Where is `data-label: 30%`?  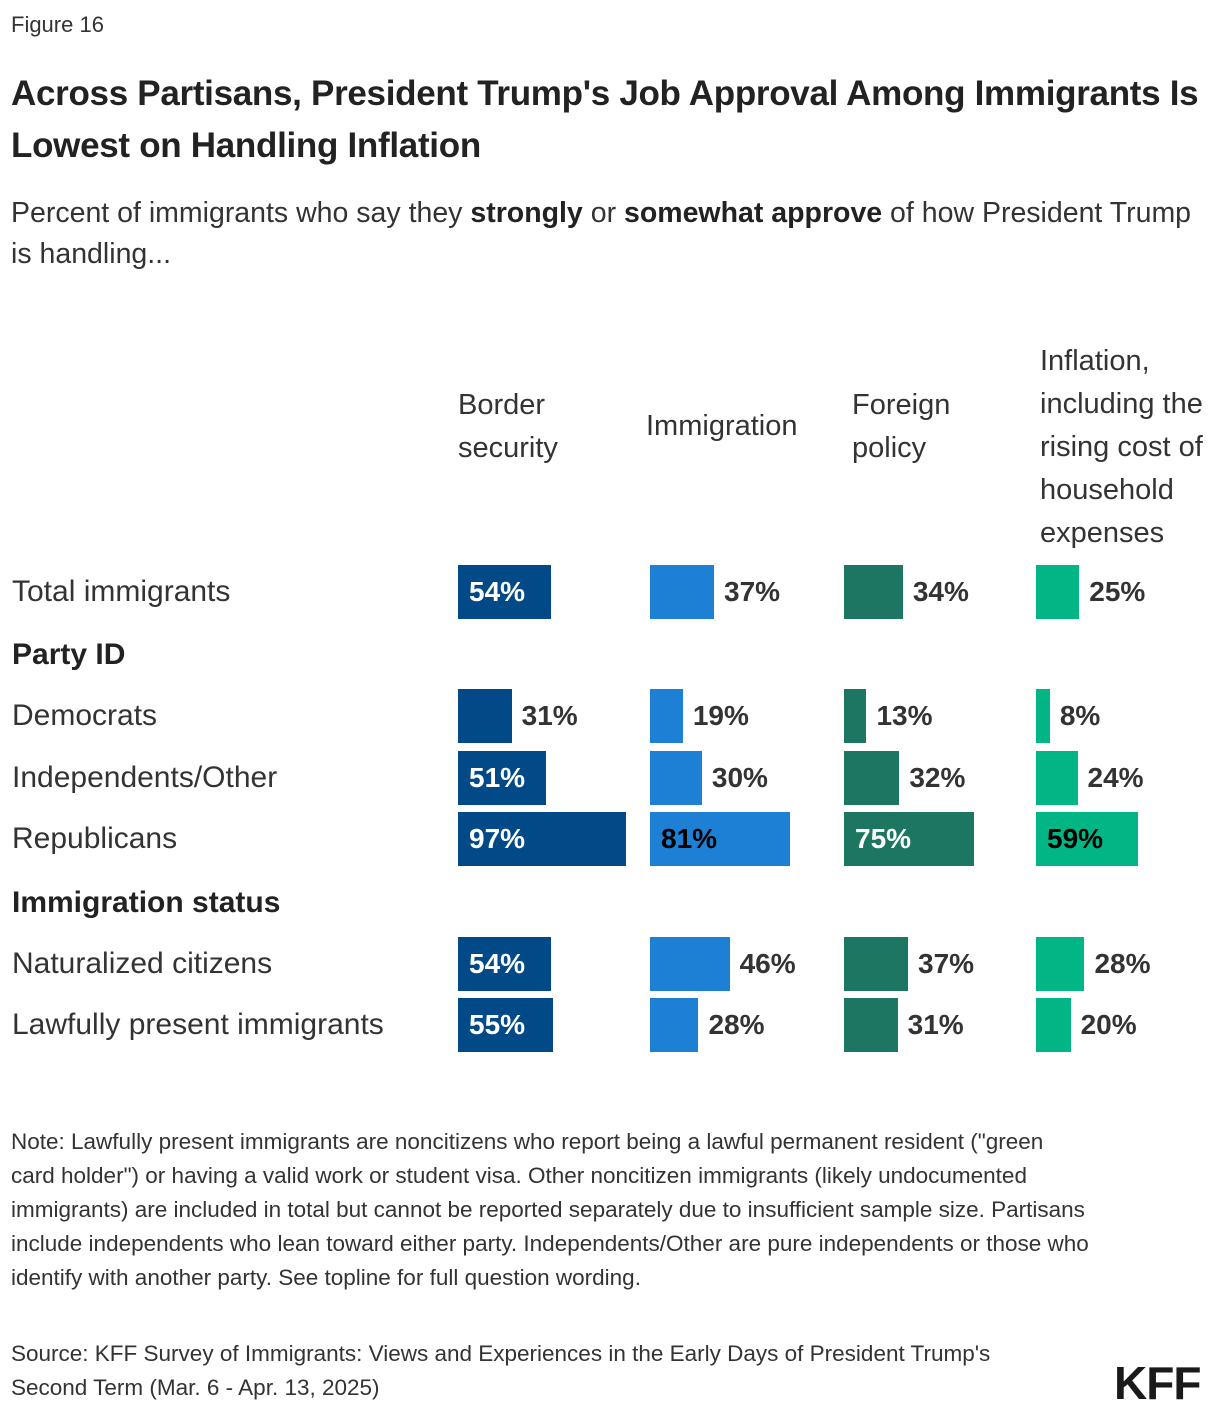 data-label: 30% is located at coordinates (739, 777).